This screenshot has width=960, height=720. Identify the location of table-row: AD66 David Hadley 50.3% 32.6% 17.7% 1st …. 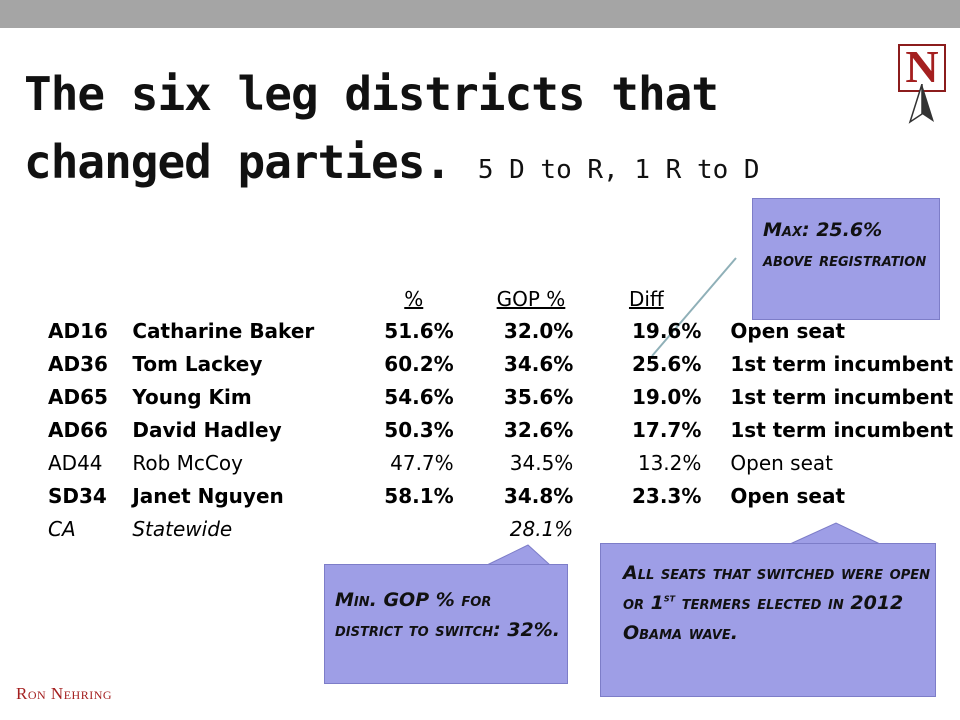
(502, 429).